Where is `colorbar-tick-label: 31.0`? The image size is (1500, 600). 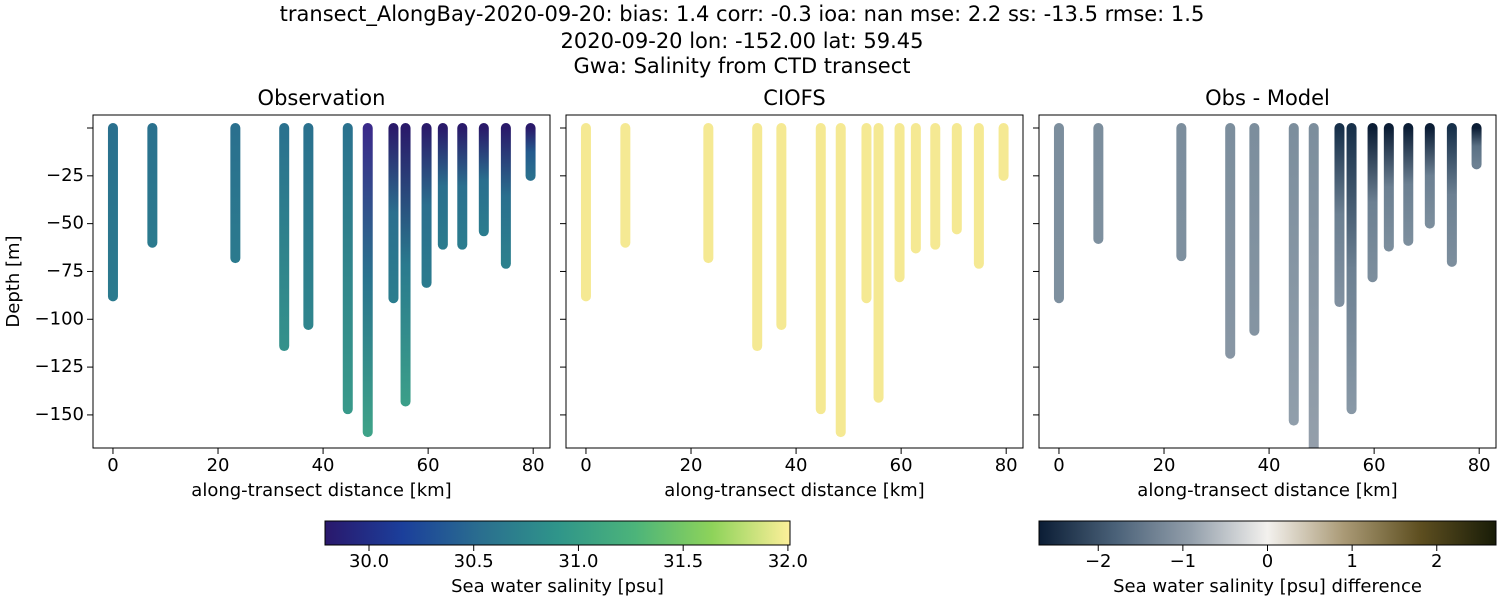
colorbar-tick-label: 31.0 is located at coordinates (578, 561).